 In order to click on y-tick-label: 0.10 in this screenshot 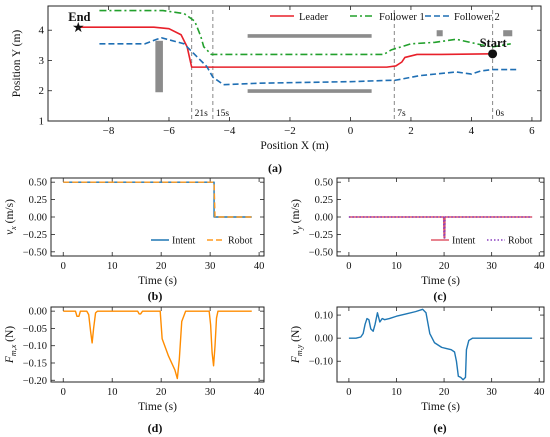, I will do `click(324, 316)`.